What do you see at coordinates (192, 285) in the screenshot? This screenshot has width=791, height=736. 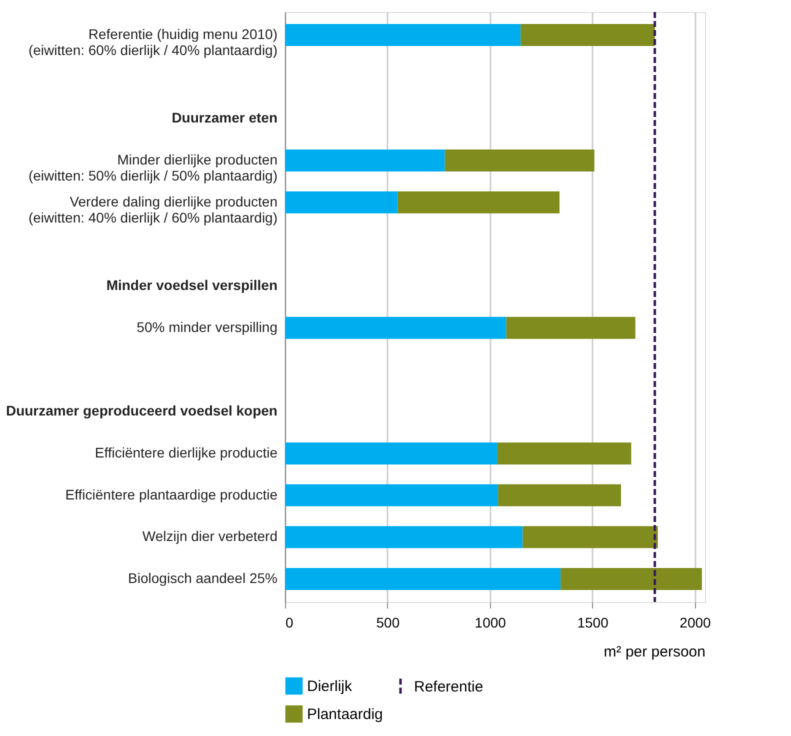 I see `y-tick-label: Minder voedsel verspillen` at bounding box center [192, 285].